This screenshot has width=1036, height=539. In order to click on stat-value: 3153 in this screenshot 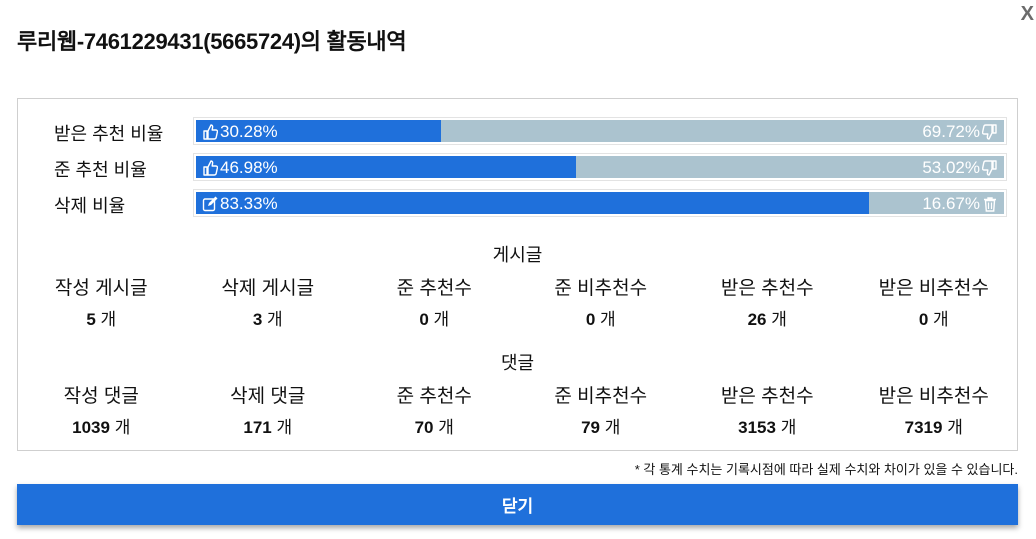, I will do `click(757, 427)`.